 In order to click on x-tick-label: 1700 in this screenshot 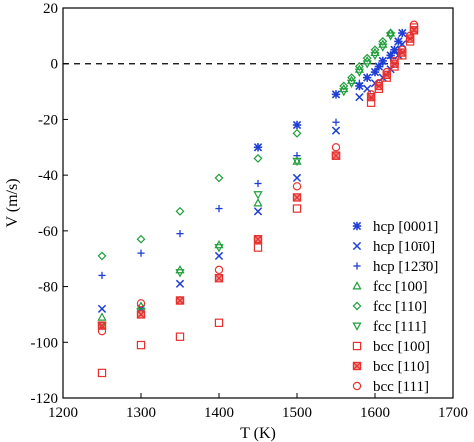, I will do `click(453, 413)`.